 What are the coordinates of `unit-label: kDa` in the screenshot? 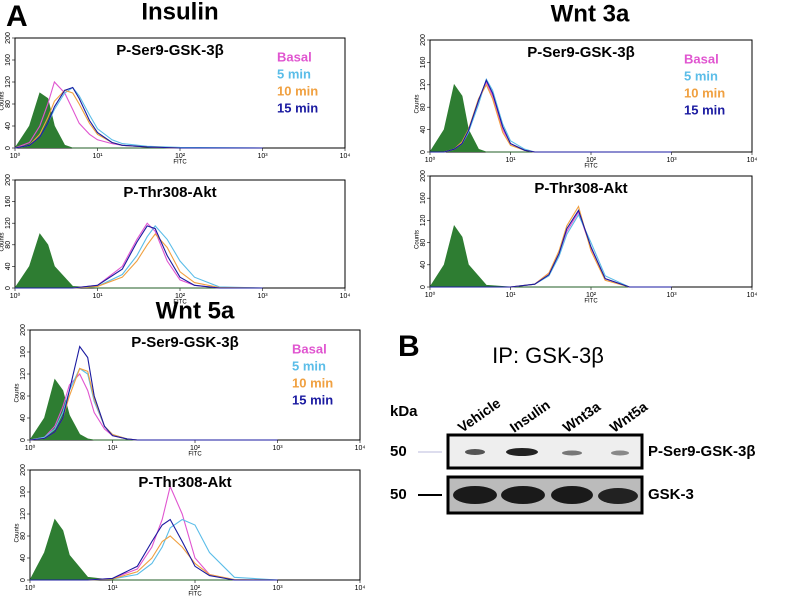 It's located at (404, 411).